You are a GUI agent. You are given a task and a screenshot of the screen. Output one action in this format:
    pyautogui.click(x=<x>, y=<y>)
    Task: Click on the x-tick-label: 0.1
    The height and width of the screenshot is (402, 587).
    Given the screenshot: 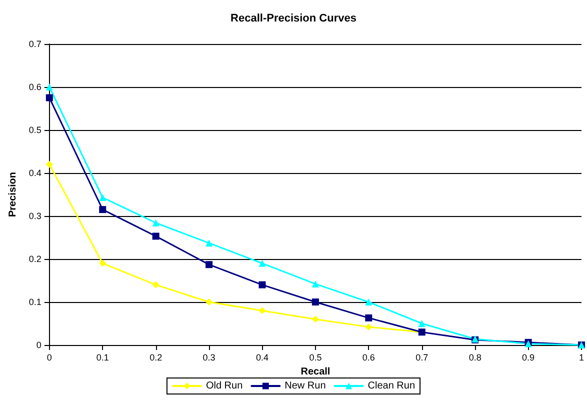 What is the action you would take?
    pyautogui.click(x=102, y=357)
    